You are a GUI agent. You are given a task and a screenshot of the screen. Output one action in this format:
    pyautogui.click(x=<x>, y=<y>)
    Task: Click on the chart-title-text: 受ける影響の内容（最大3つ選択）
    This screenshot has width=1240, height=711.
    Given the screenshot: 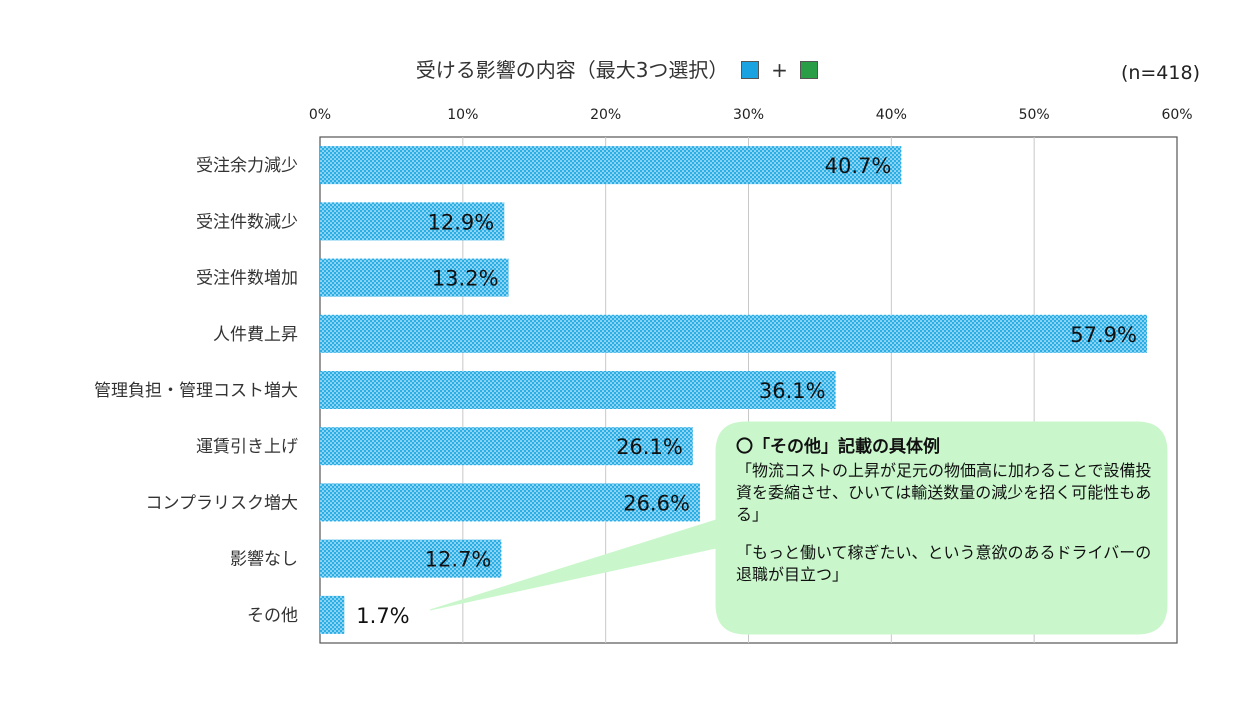 What is the action you would take?
    pyautogui.click(x=572, y=70)
    